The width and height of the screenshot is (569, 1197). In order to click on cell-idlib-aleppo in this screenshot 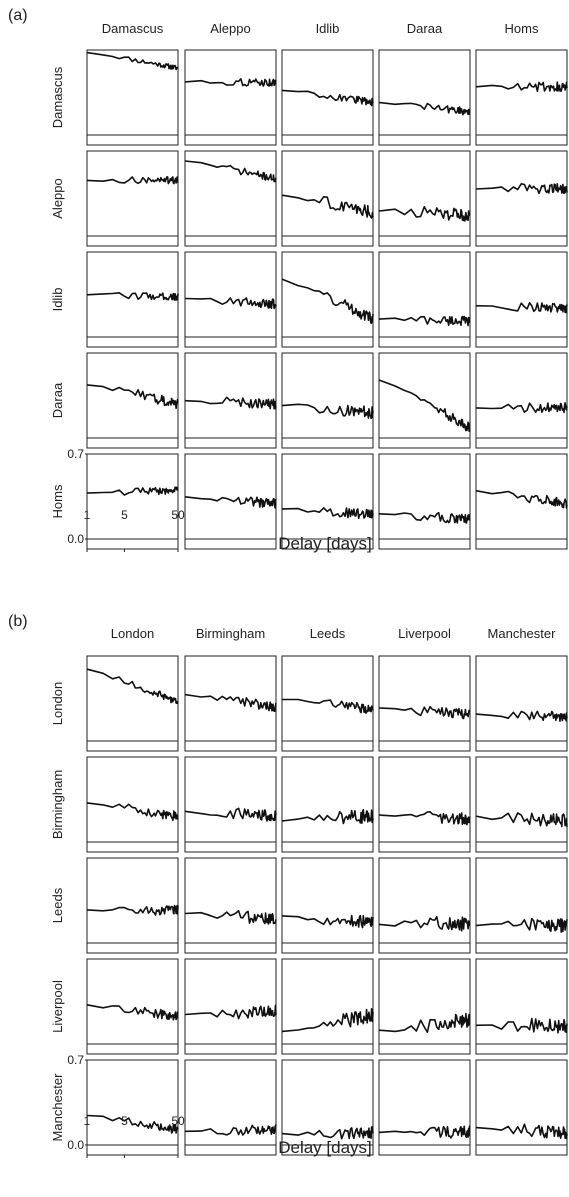, I will do `click(230, 299)`.